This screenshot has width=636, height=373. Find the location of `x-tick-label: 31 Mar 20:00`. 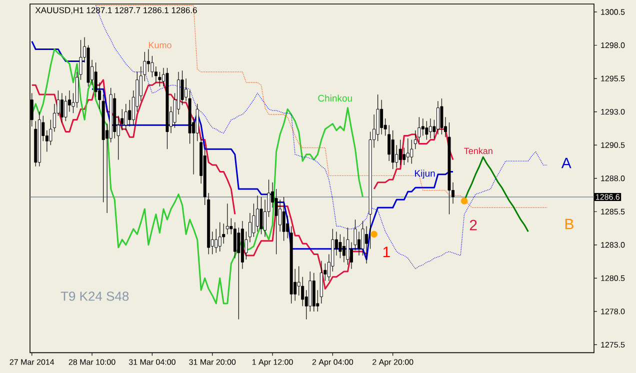

x-tick-label: 31 Mar 20:00 is located at coordinates (212, 362).